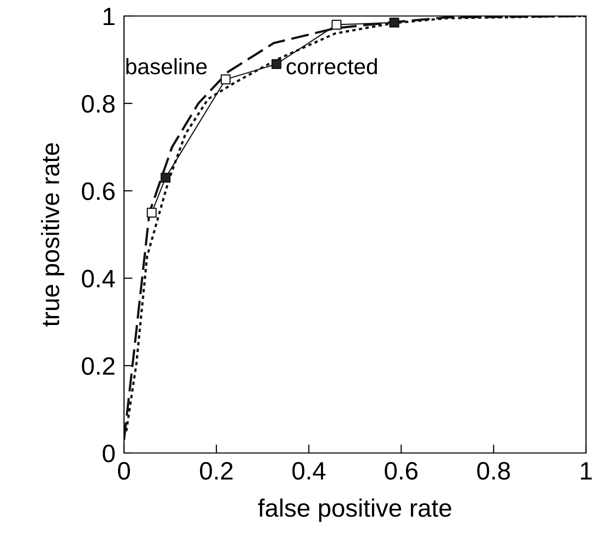 The width and height of the screenshot is (596, 540). I want to click on x-tick-label: 1, so click(586, 471).